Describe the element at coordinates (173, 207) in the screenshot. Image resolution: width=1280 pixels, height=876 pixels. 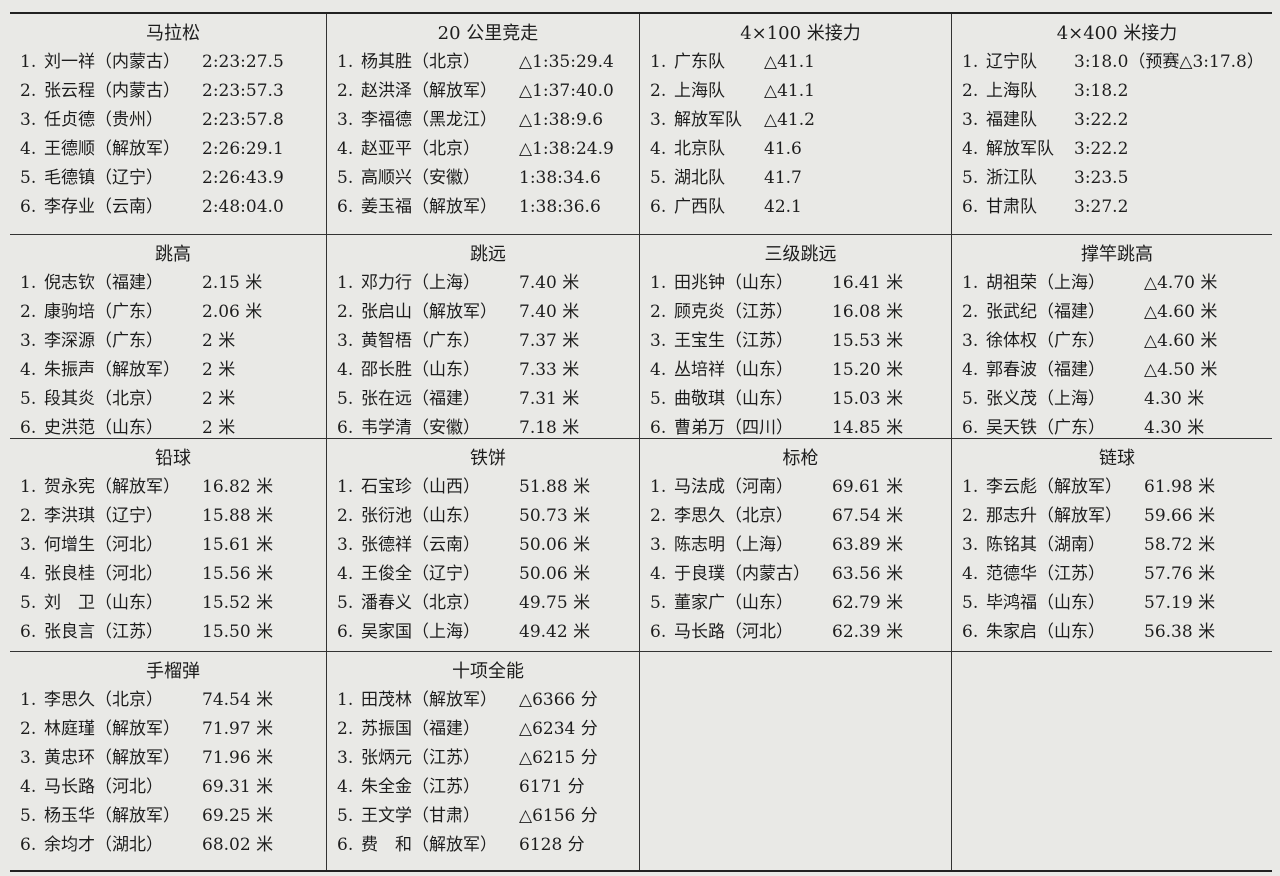
I see `result-row: 6. 李存业（云南） 2:48:04.0` at that location.